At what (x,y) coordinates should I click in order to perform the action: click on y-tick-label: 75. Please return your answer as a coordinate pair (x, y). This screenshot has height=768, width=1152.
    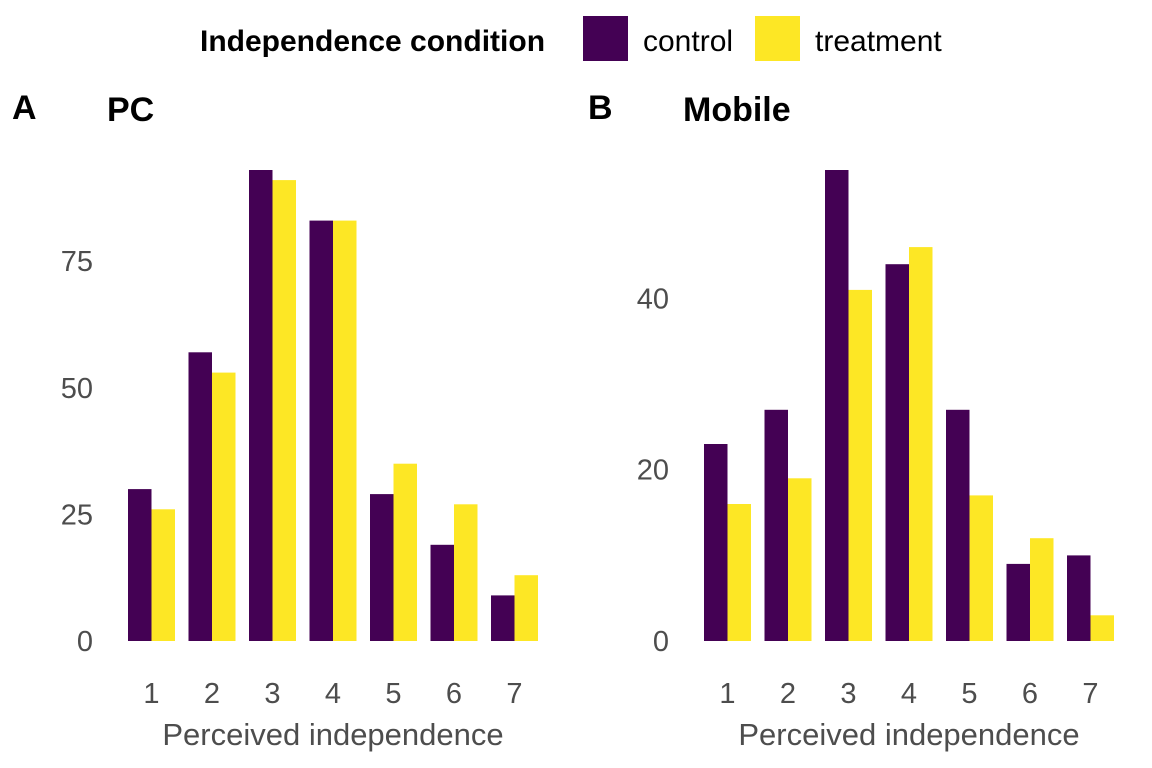
    Looking at the image, I should click on (77, 262).